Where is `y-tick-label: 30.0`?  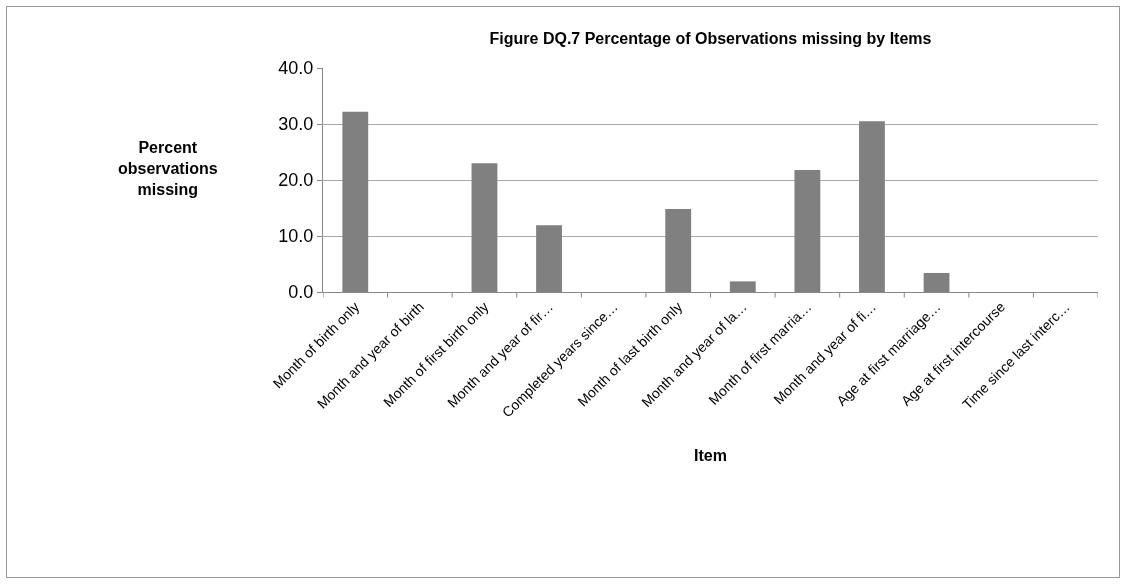
y-tick-label: 30.0 is located at coordinates (296, 124).